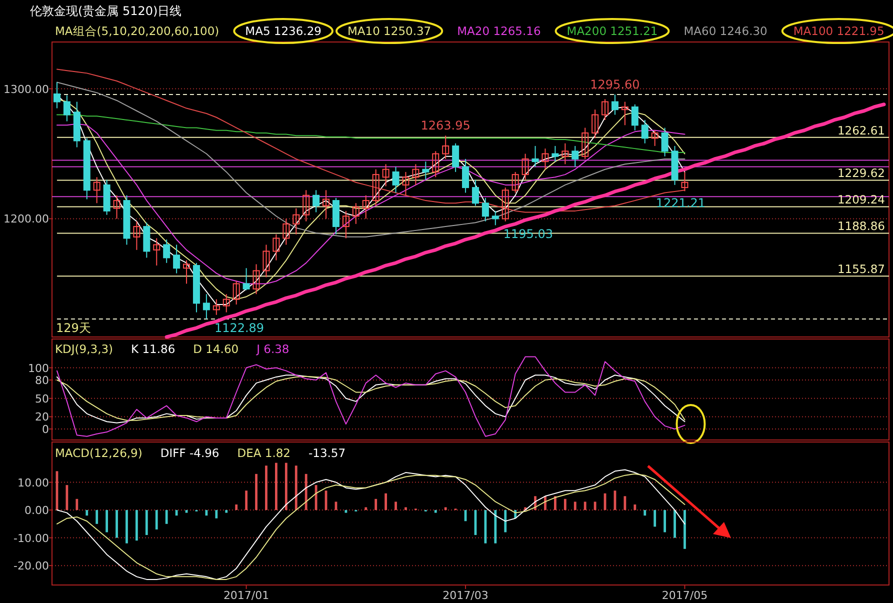 Image resolution: width=893 pixels, height=603 pixels. What do you see at coordinates (499, 31) in the screenshot?
I see `text: MA20 1265.16` at bounding box center [499, 31].